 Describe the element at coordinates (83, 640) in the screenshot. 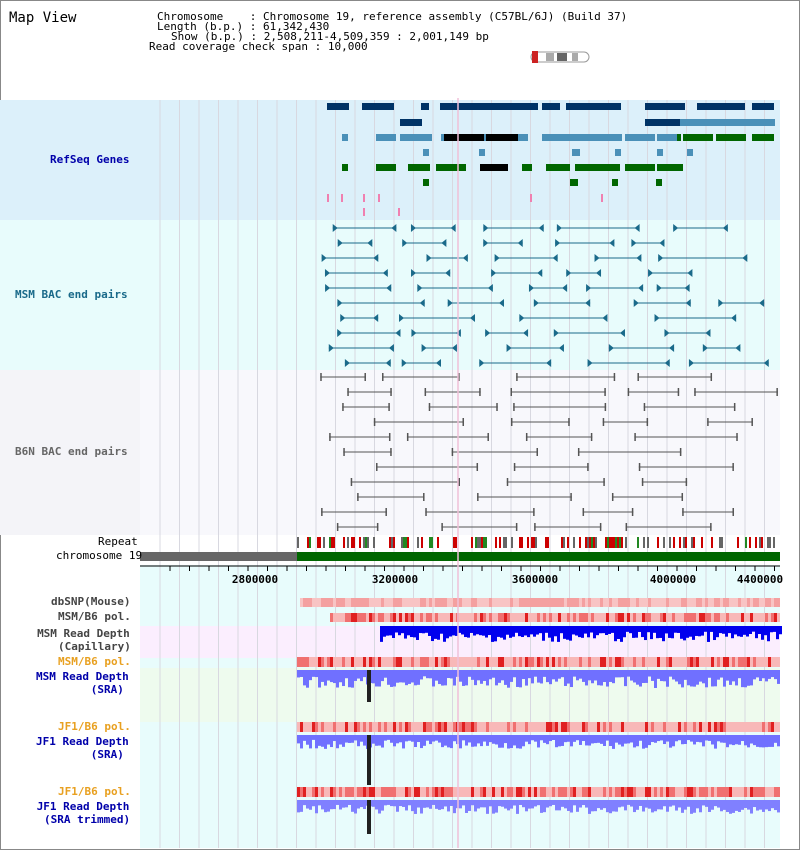

I see `msm-read-depth-capillary-label: MSM Read Depth (Capillary)` at that location.